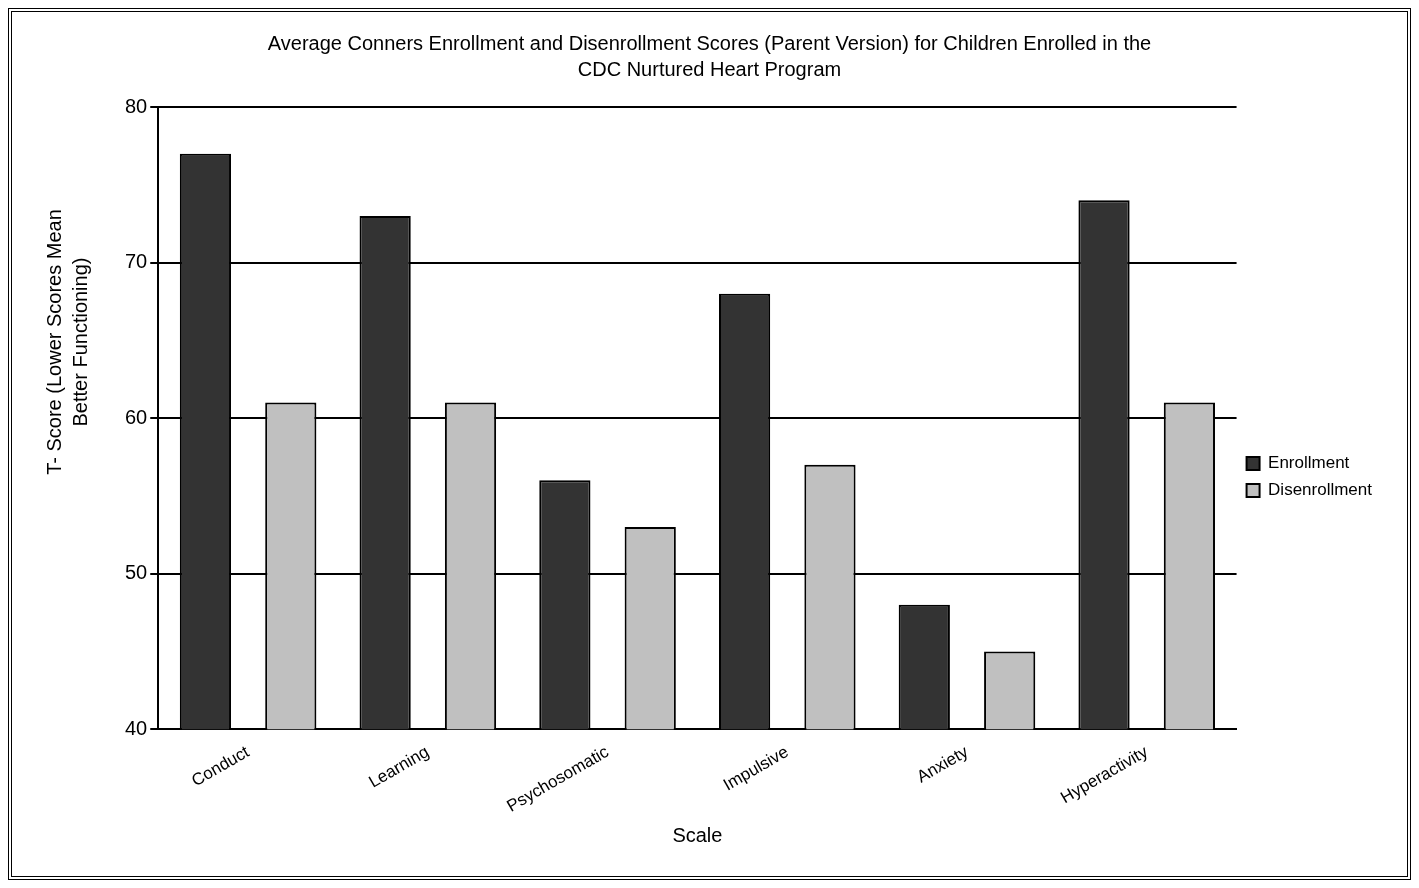 The height and width of the screenshot is (888, 1419). I want to click on y-axis-title: T- Score (Lower Scores Mean Better Functioning), so click(67, 342).